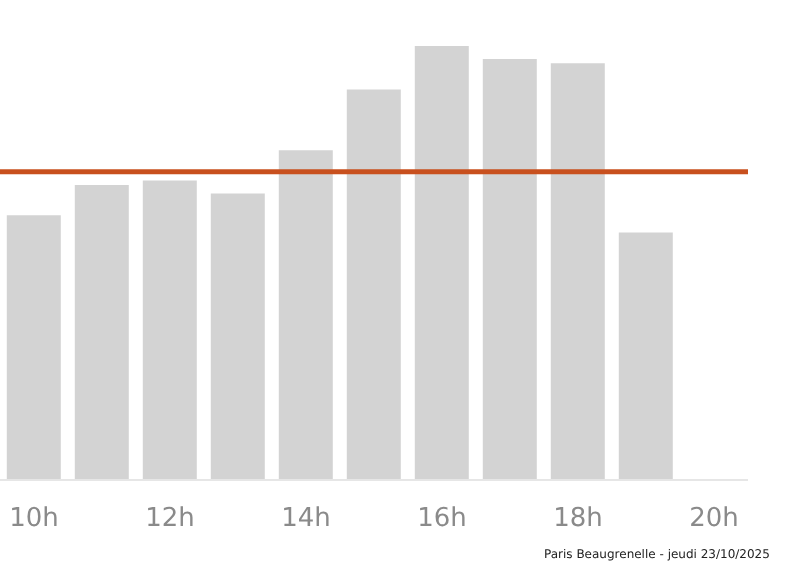 The width and height of the screenshot is (800, 572). I want to click on x-tick-label: 12h, so click(170, 519).